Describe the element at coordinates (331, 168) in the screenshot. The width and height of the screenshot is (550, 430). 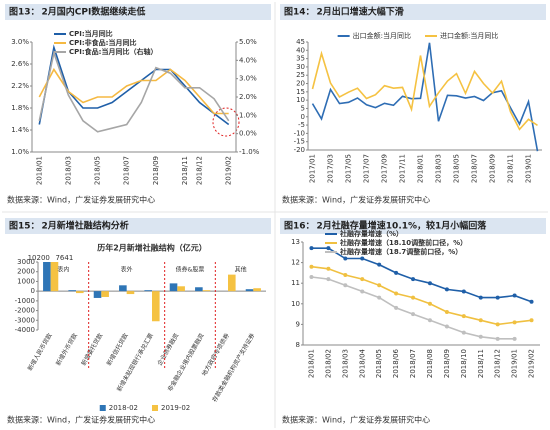
I see `x-tick-label: 2017/03` at that location.